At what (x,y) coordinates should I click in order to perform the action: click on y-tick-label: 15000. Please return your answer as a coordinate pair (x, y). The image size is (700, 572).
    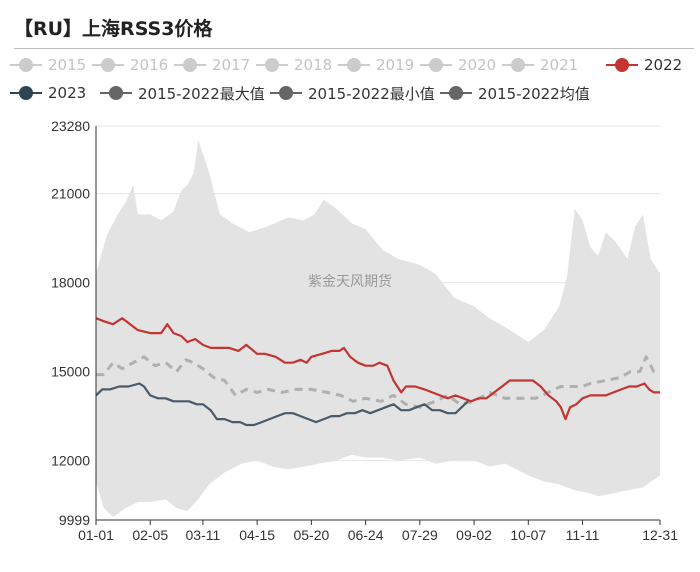
    Looking at the image, I should click on (70, 372).